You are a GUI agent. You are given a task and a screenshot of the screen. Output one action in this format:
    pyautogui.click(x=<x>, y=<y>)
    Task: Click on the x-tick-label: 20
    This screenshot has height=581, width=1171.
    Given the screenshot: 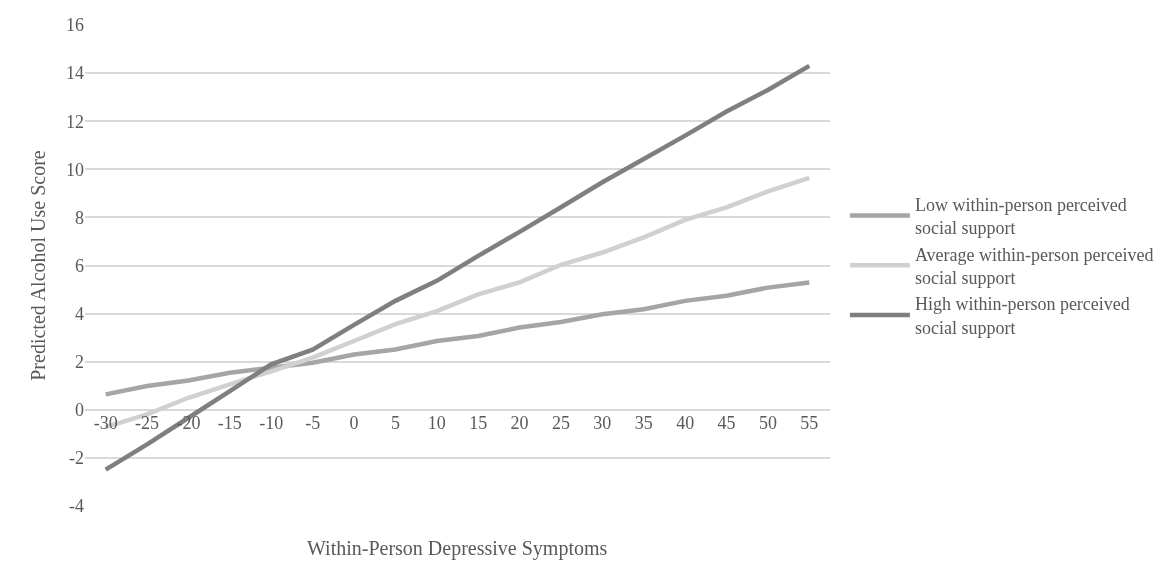 What is the action you would take?
    pyautogui.click(x=519, y=422)
    